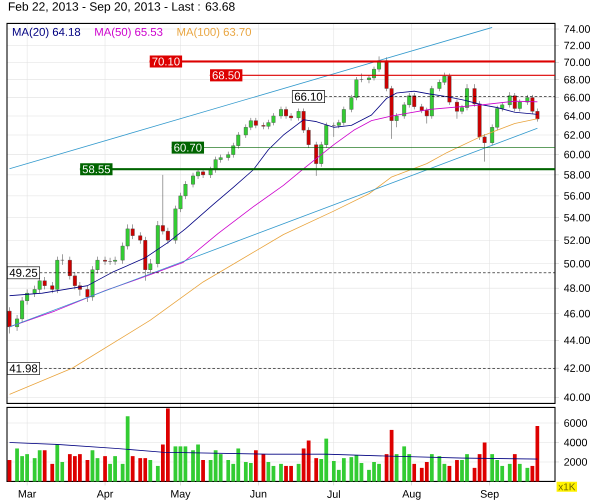 The image size is (600, 504). Describe the element at coordinates (333, 494) in the screenshot. I see `x-tick-label: Jul` at that location.